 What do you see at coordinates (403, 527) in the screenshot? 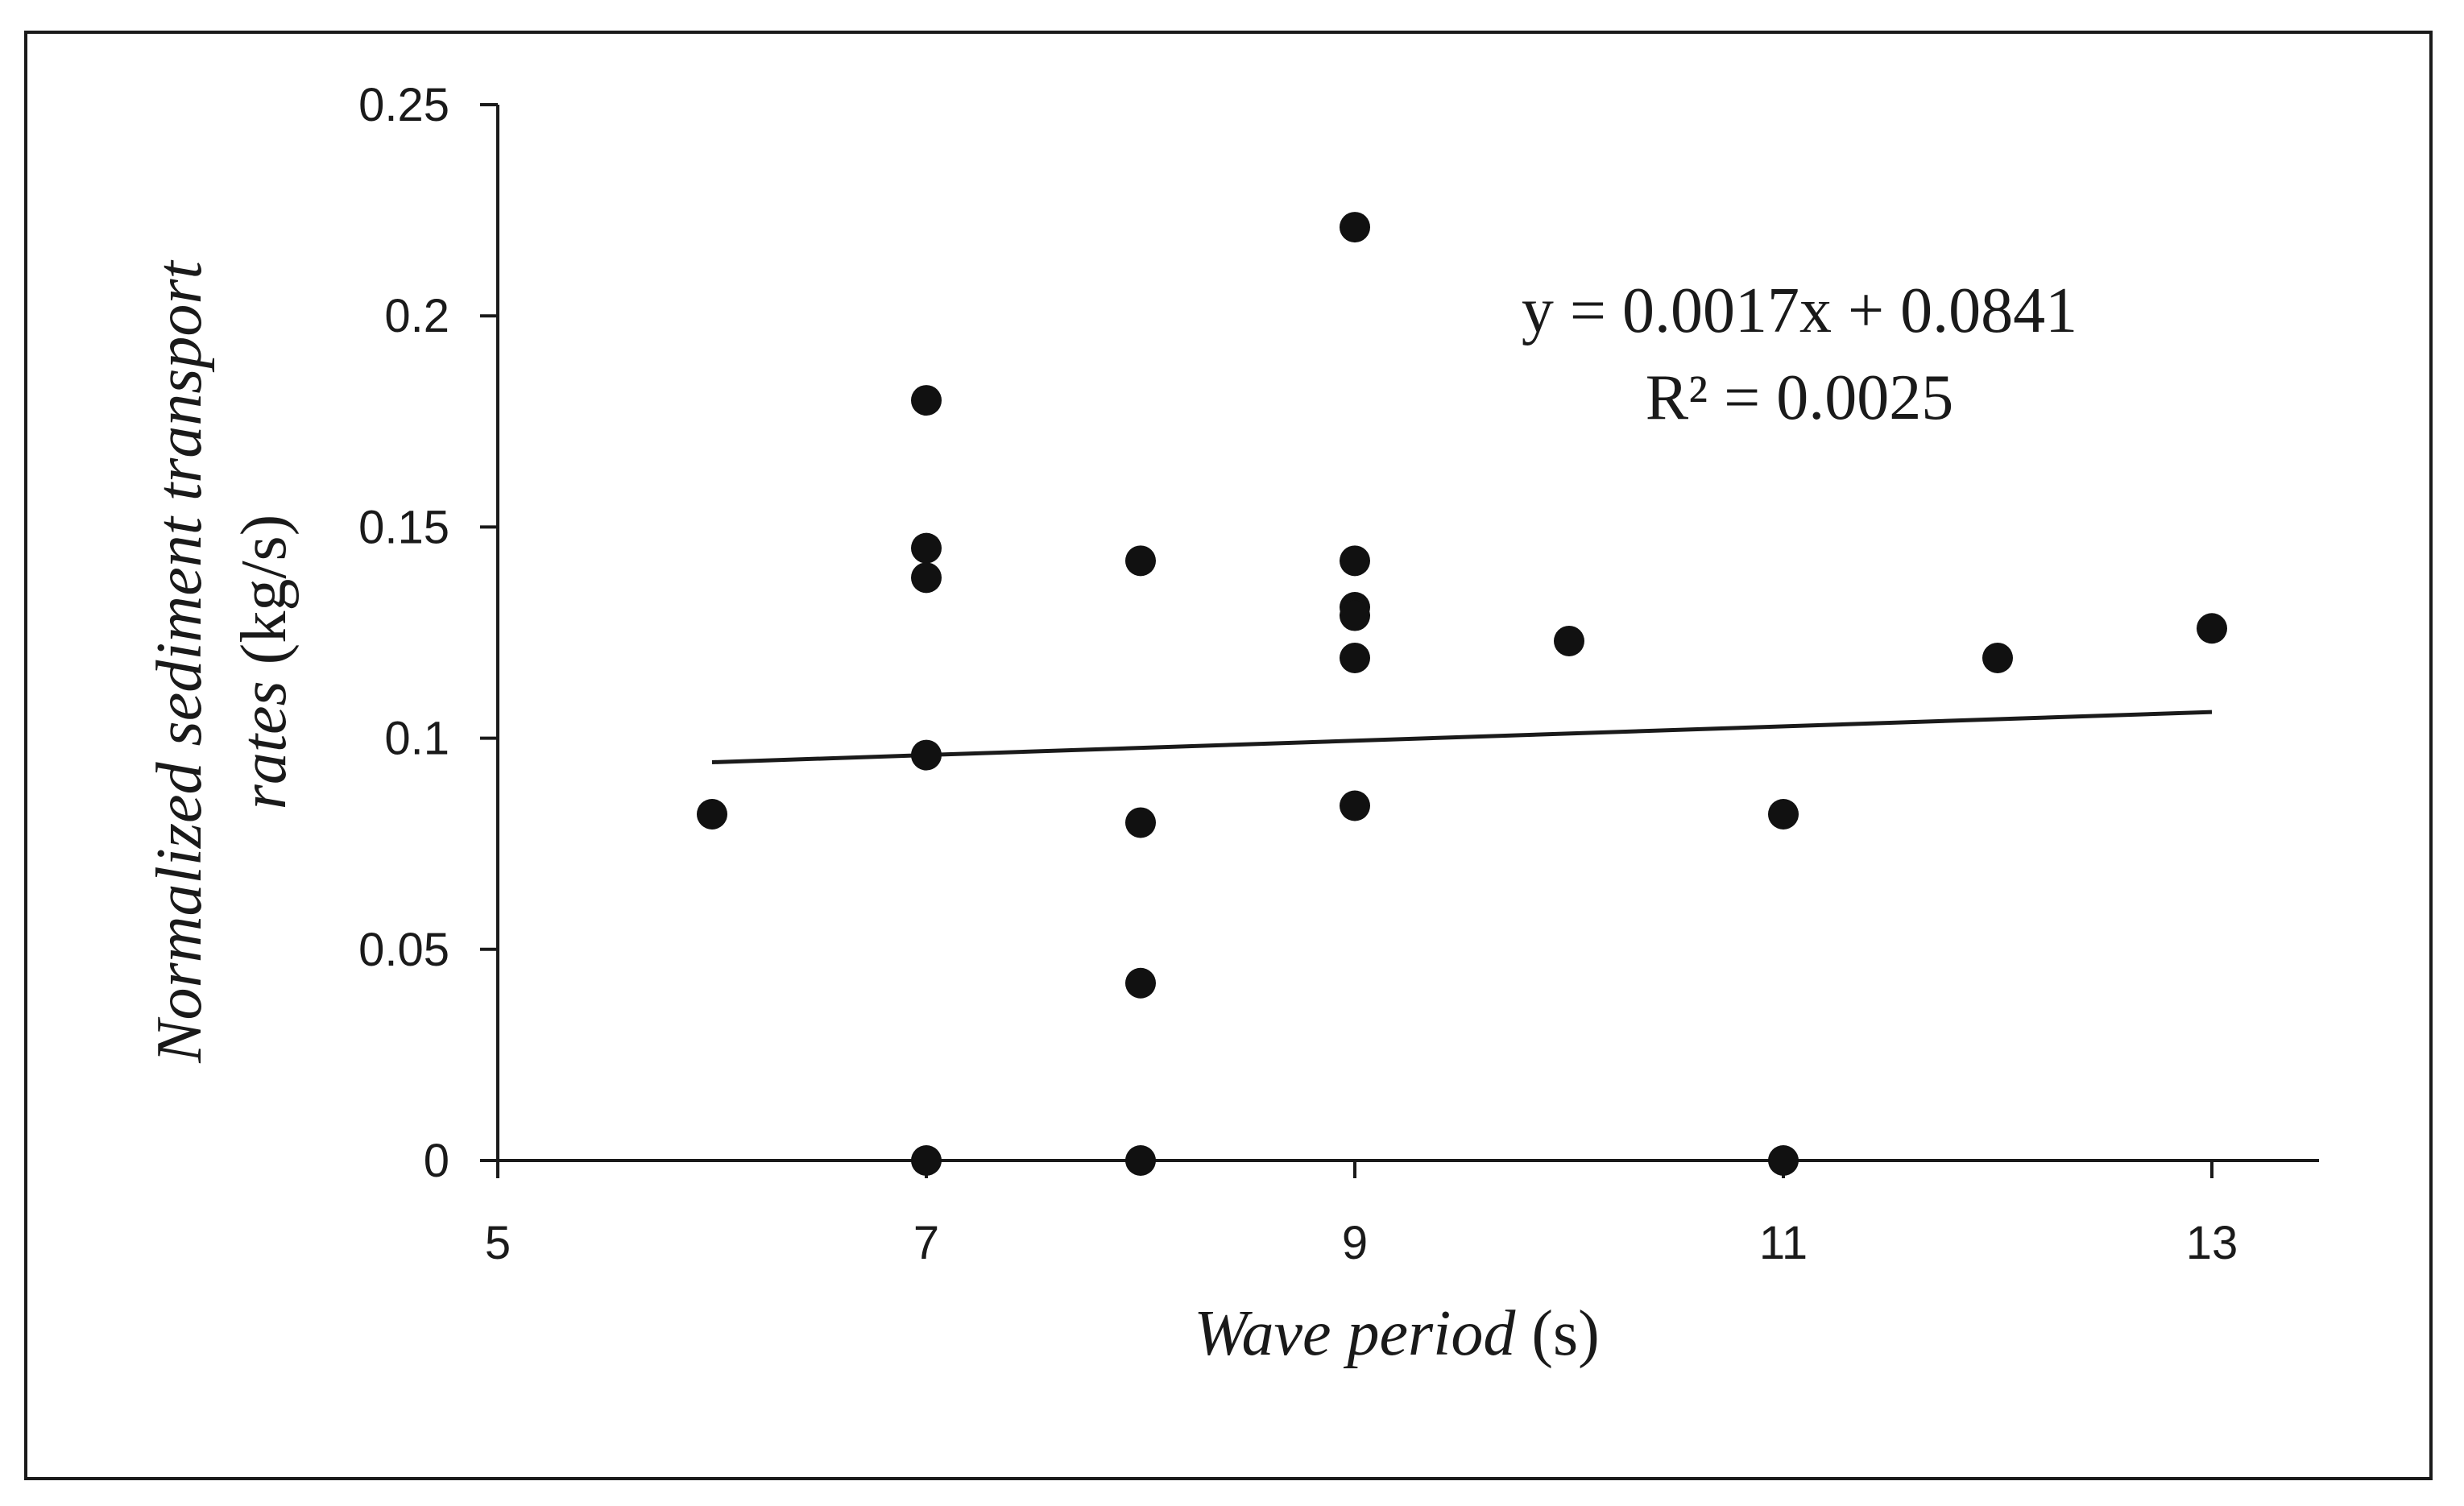
I see `y-tick-label: 0.15` at bounding box center [403, 527].